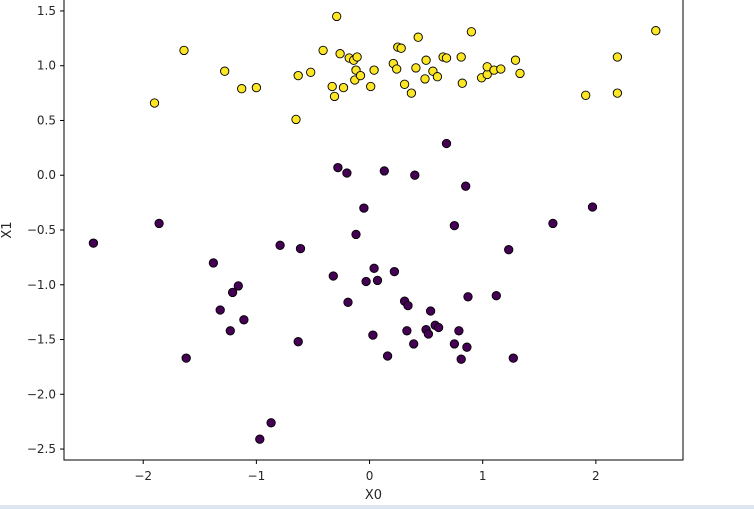 The height and width of the screenshot is (509, 754). Describe the element at coordinates (7, 229) in the screenshot. I see `y-axis-label: X1` at that location.